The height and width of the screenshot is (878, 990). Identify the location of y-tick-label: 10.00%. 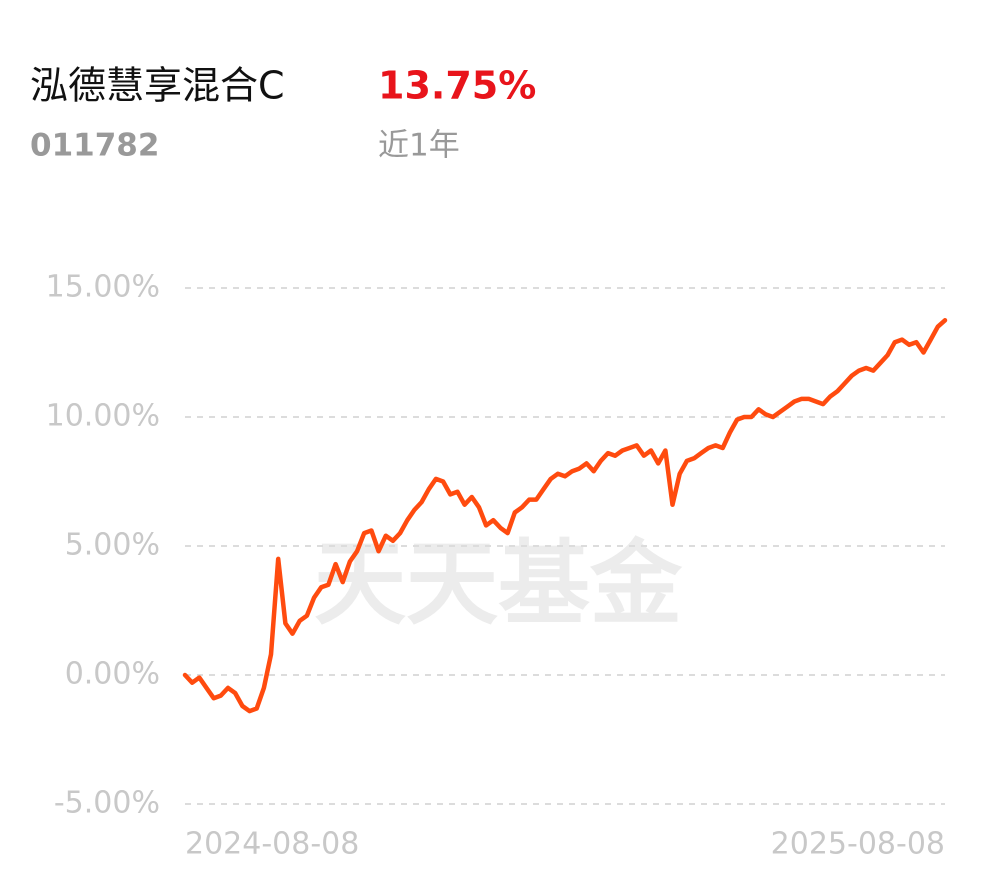
(103, 416).